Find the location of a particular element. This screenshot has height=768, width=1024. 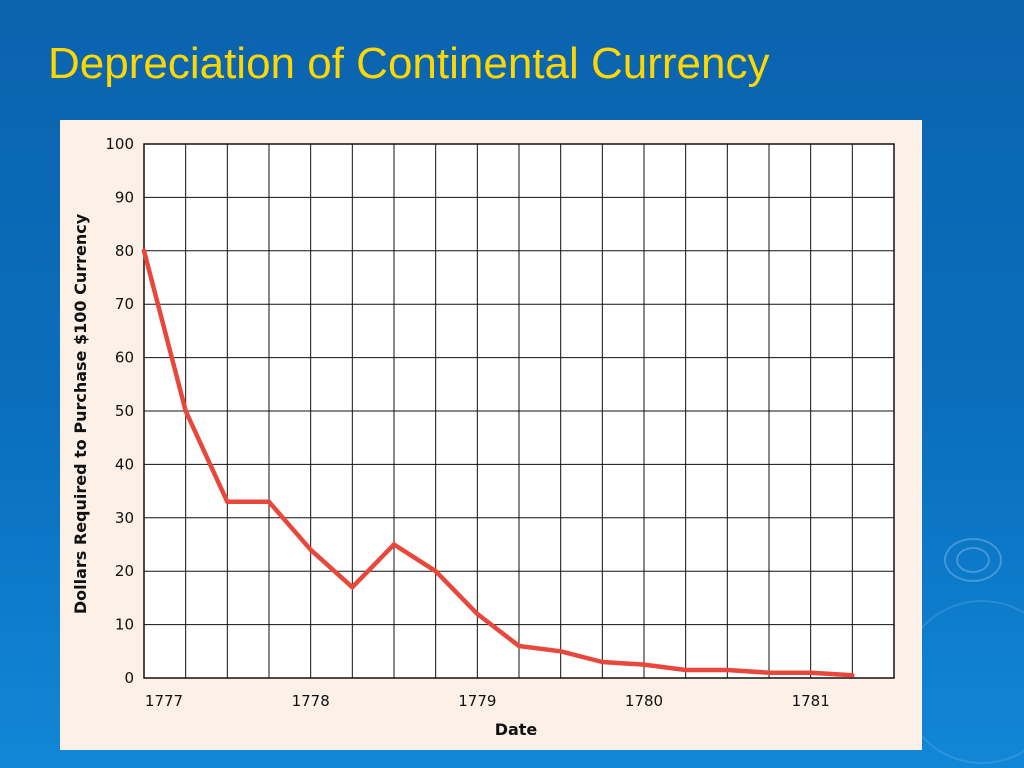

slide-title: Depreciation of Continental Currency is located at coordinates (409, 63).